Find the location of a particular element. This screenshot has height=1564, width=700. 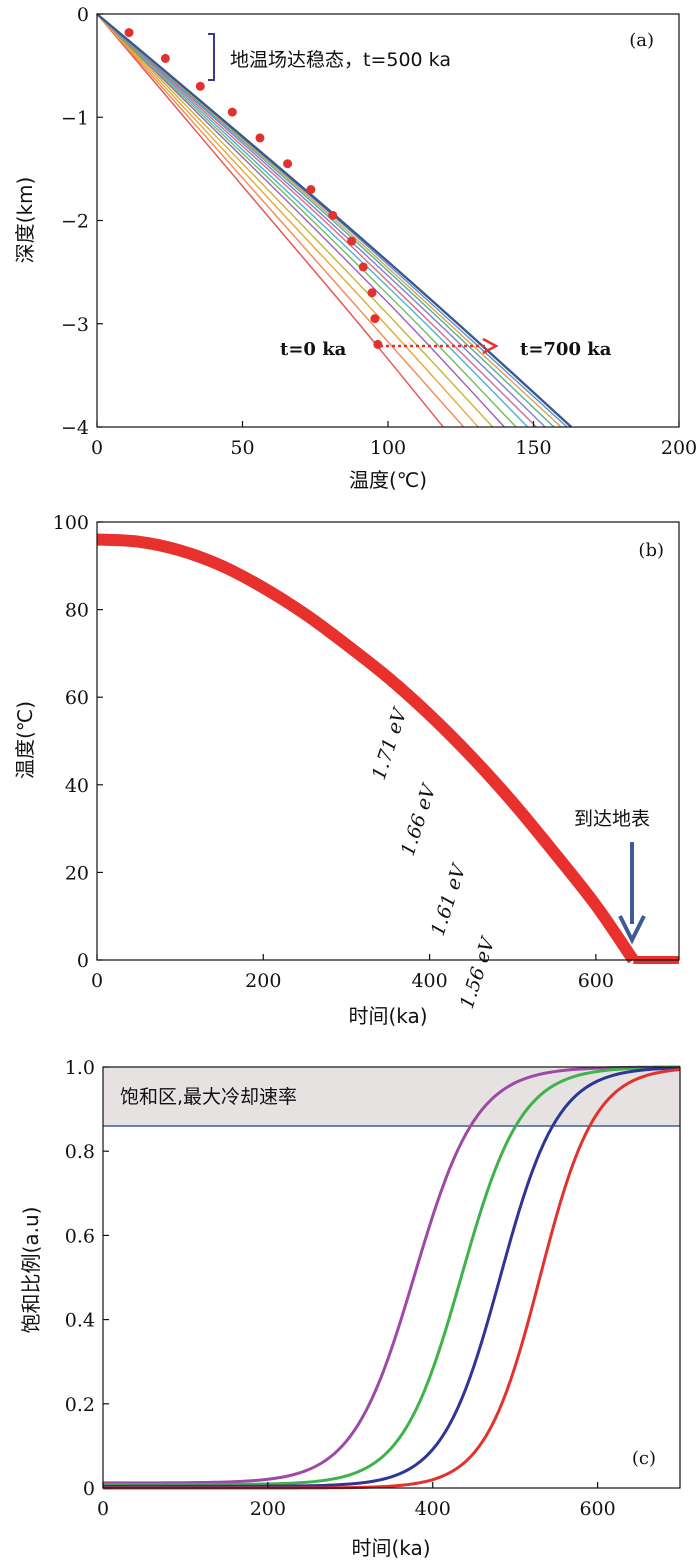

panel-c-ytick-label: 0.8 is located at coordinates (80, 1152).